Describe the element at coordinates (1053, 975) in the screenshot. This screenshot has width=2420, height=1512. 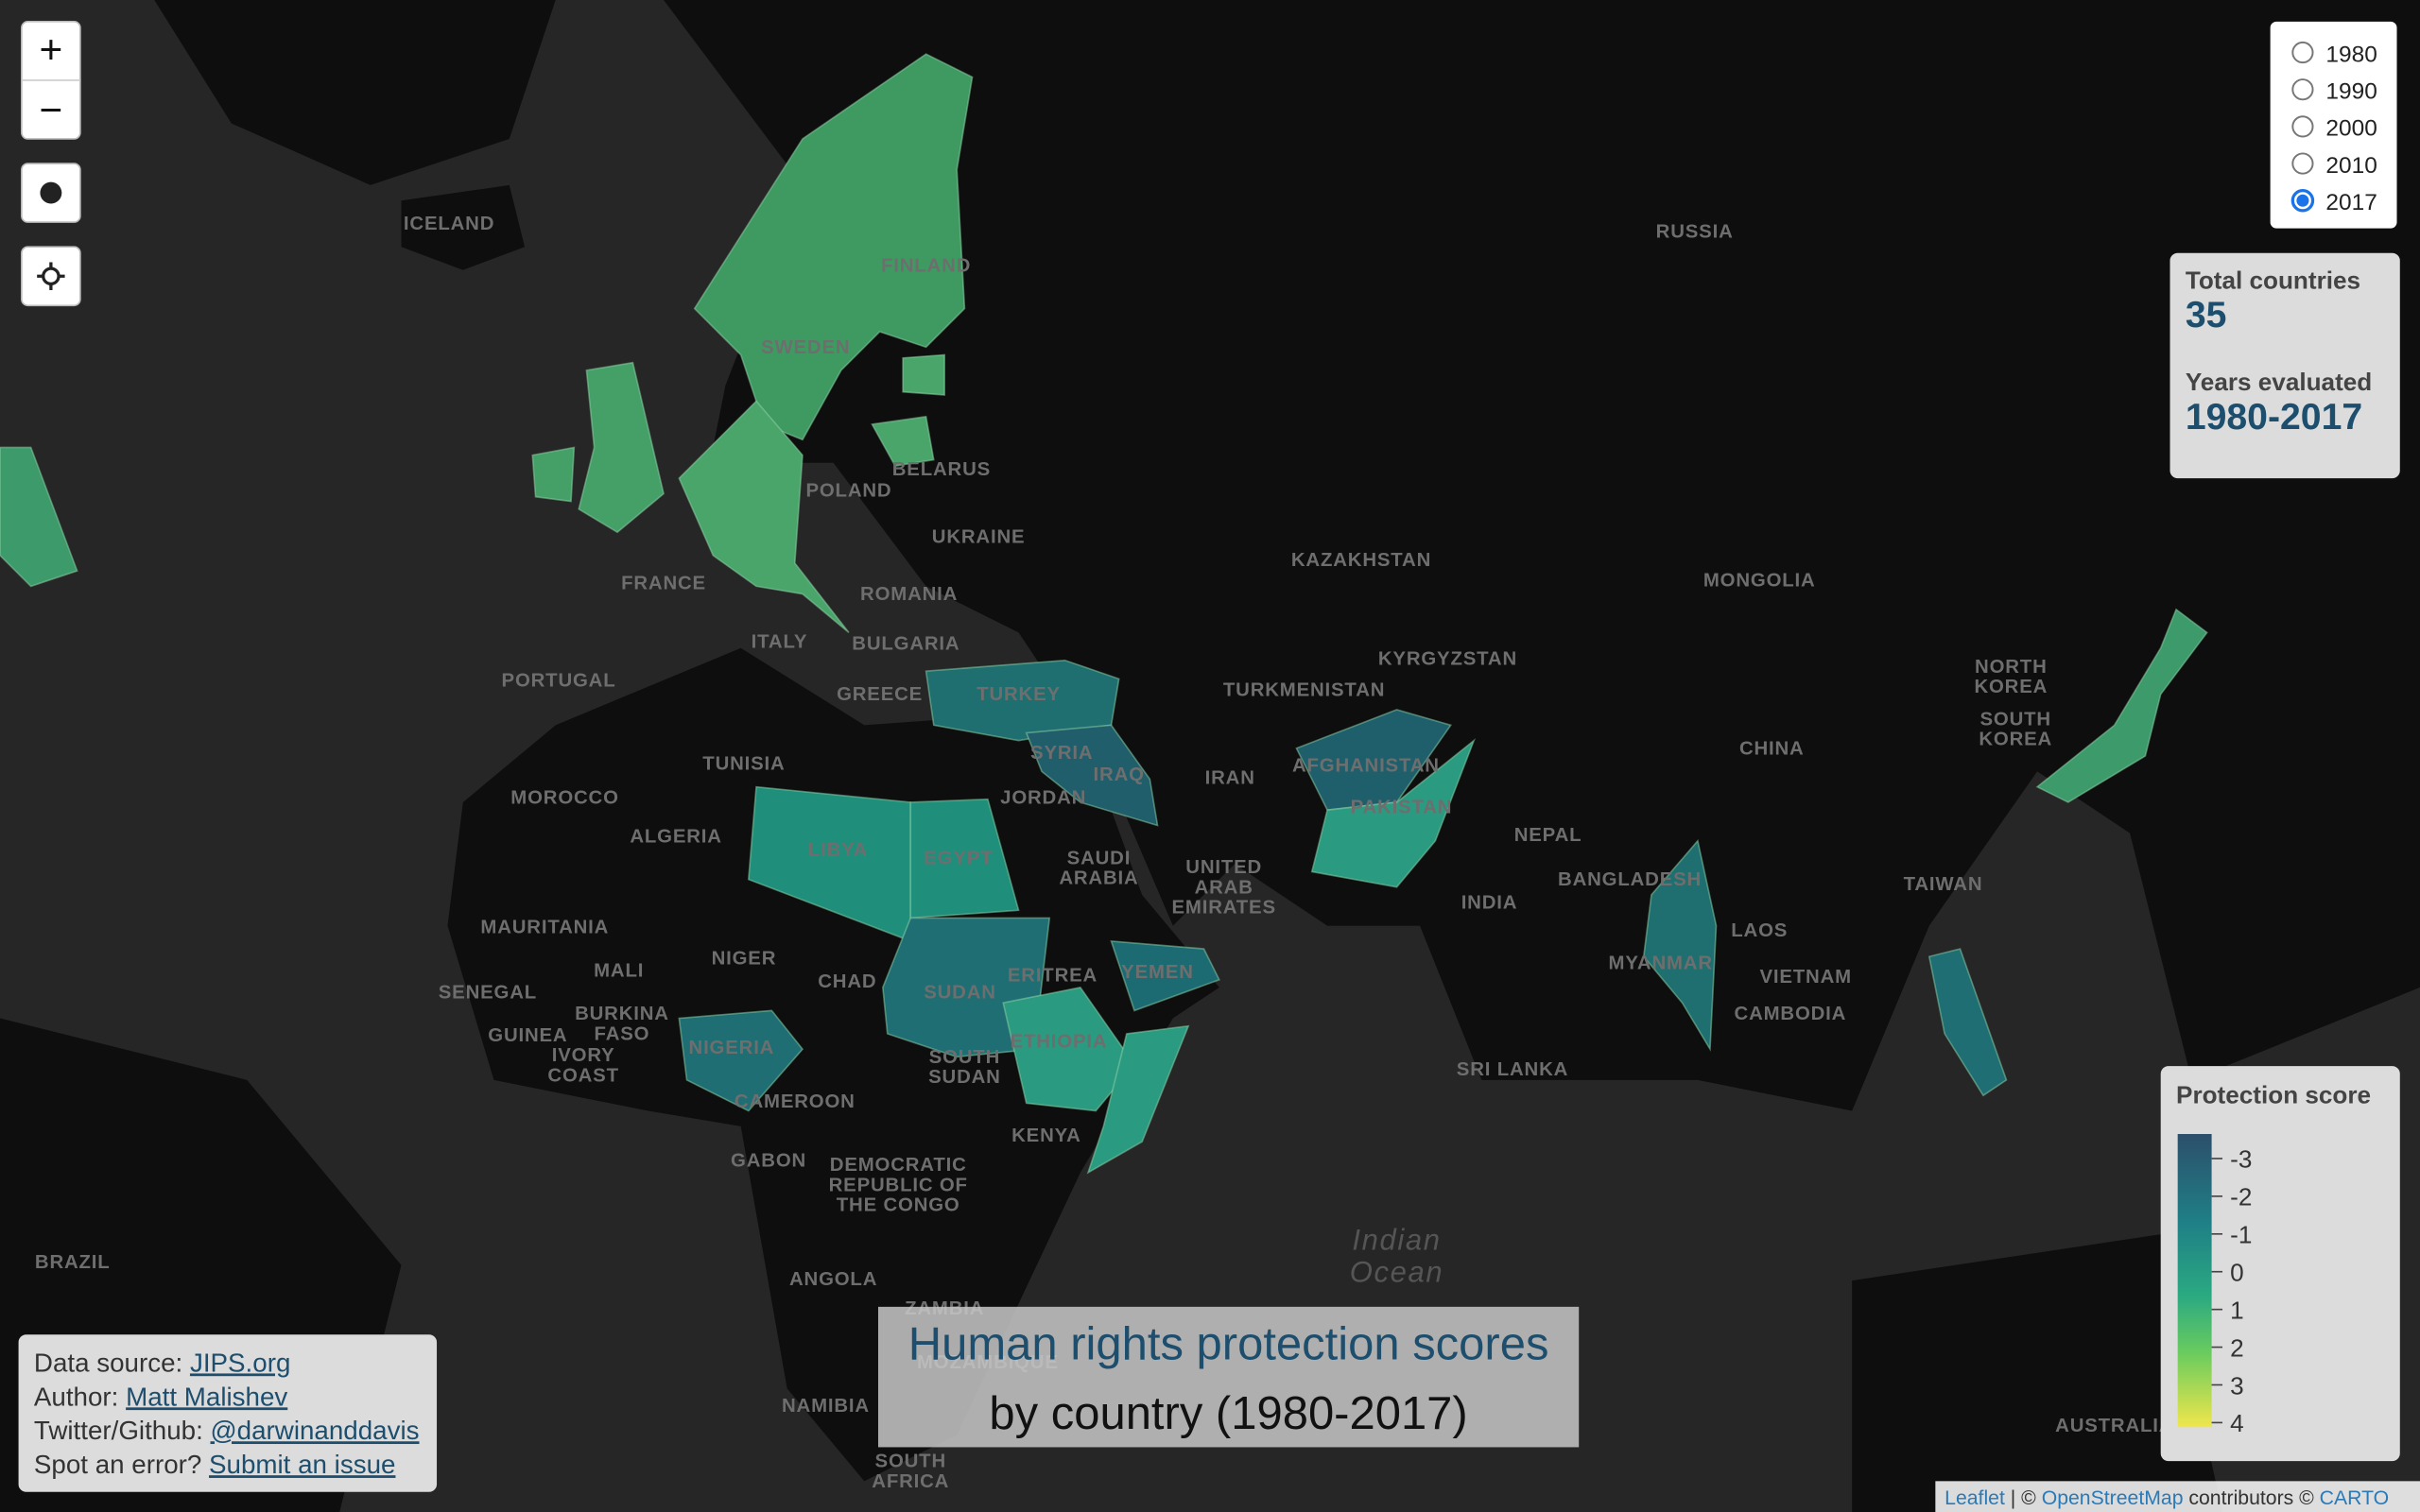
I see `map-label: ERITREA` at that location.